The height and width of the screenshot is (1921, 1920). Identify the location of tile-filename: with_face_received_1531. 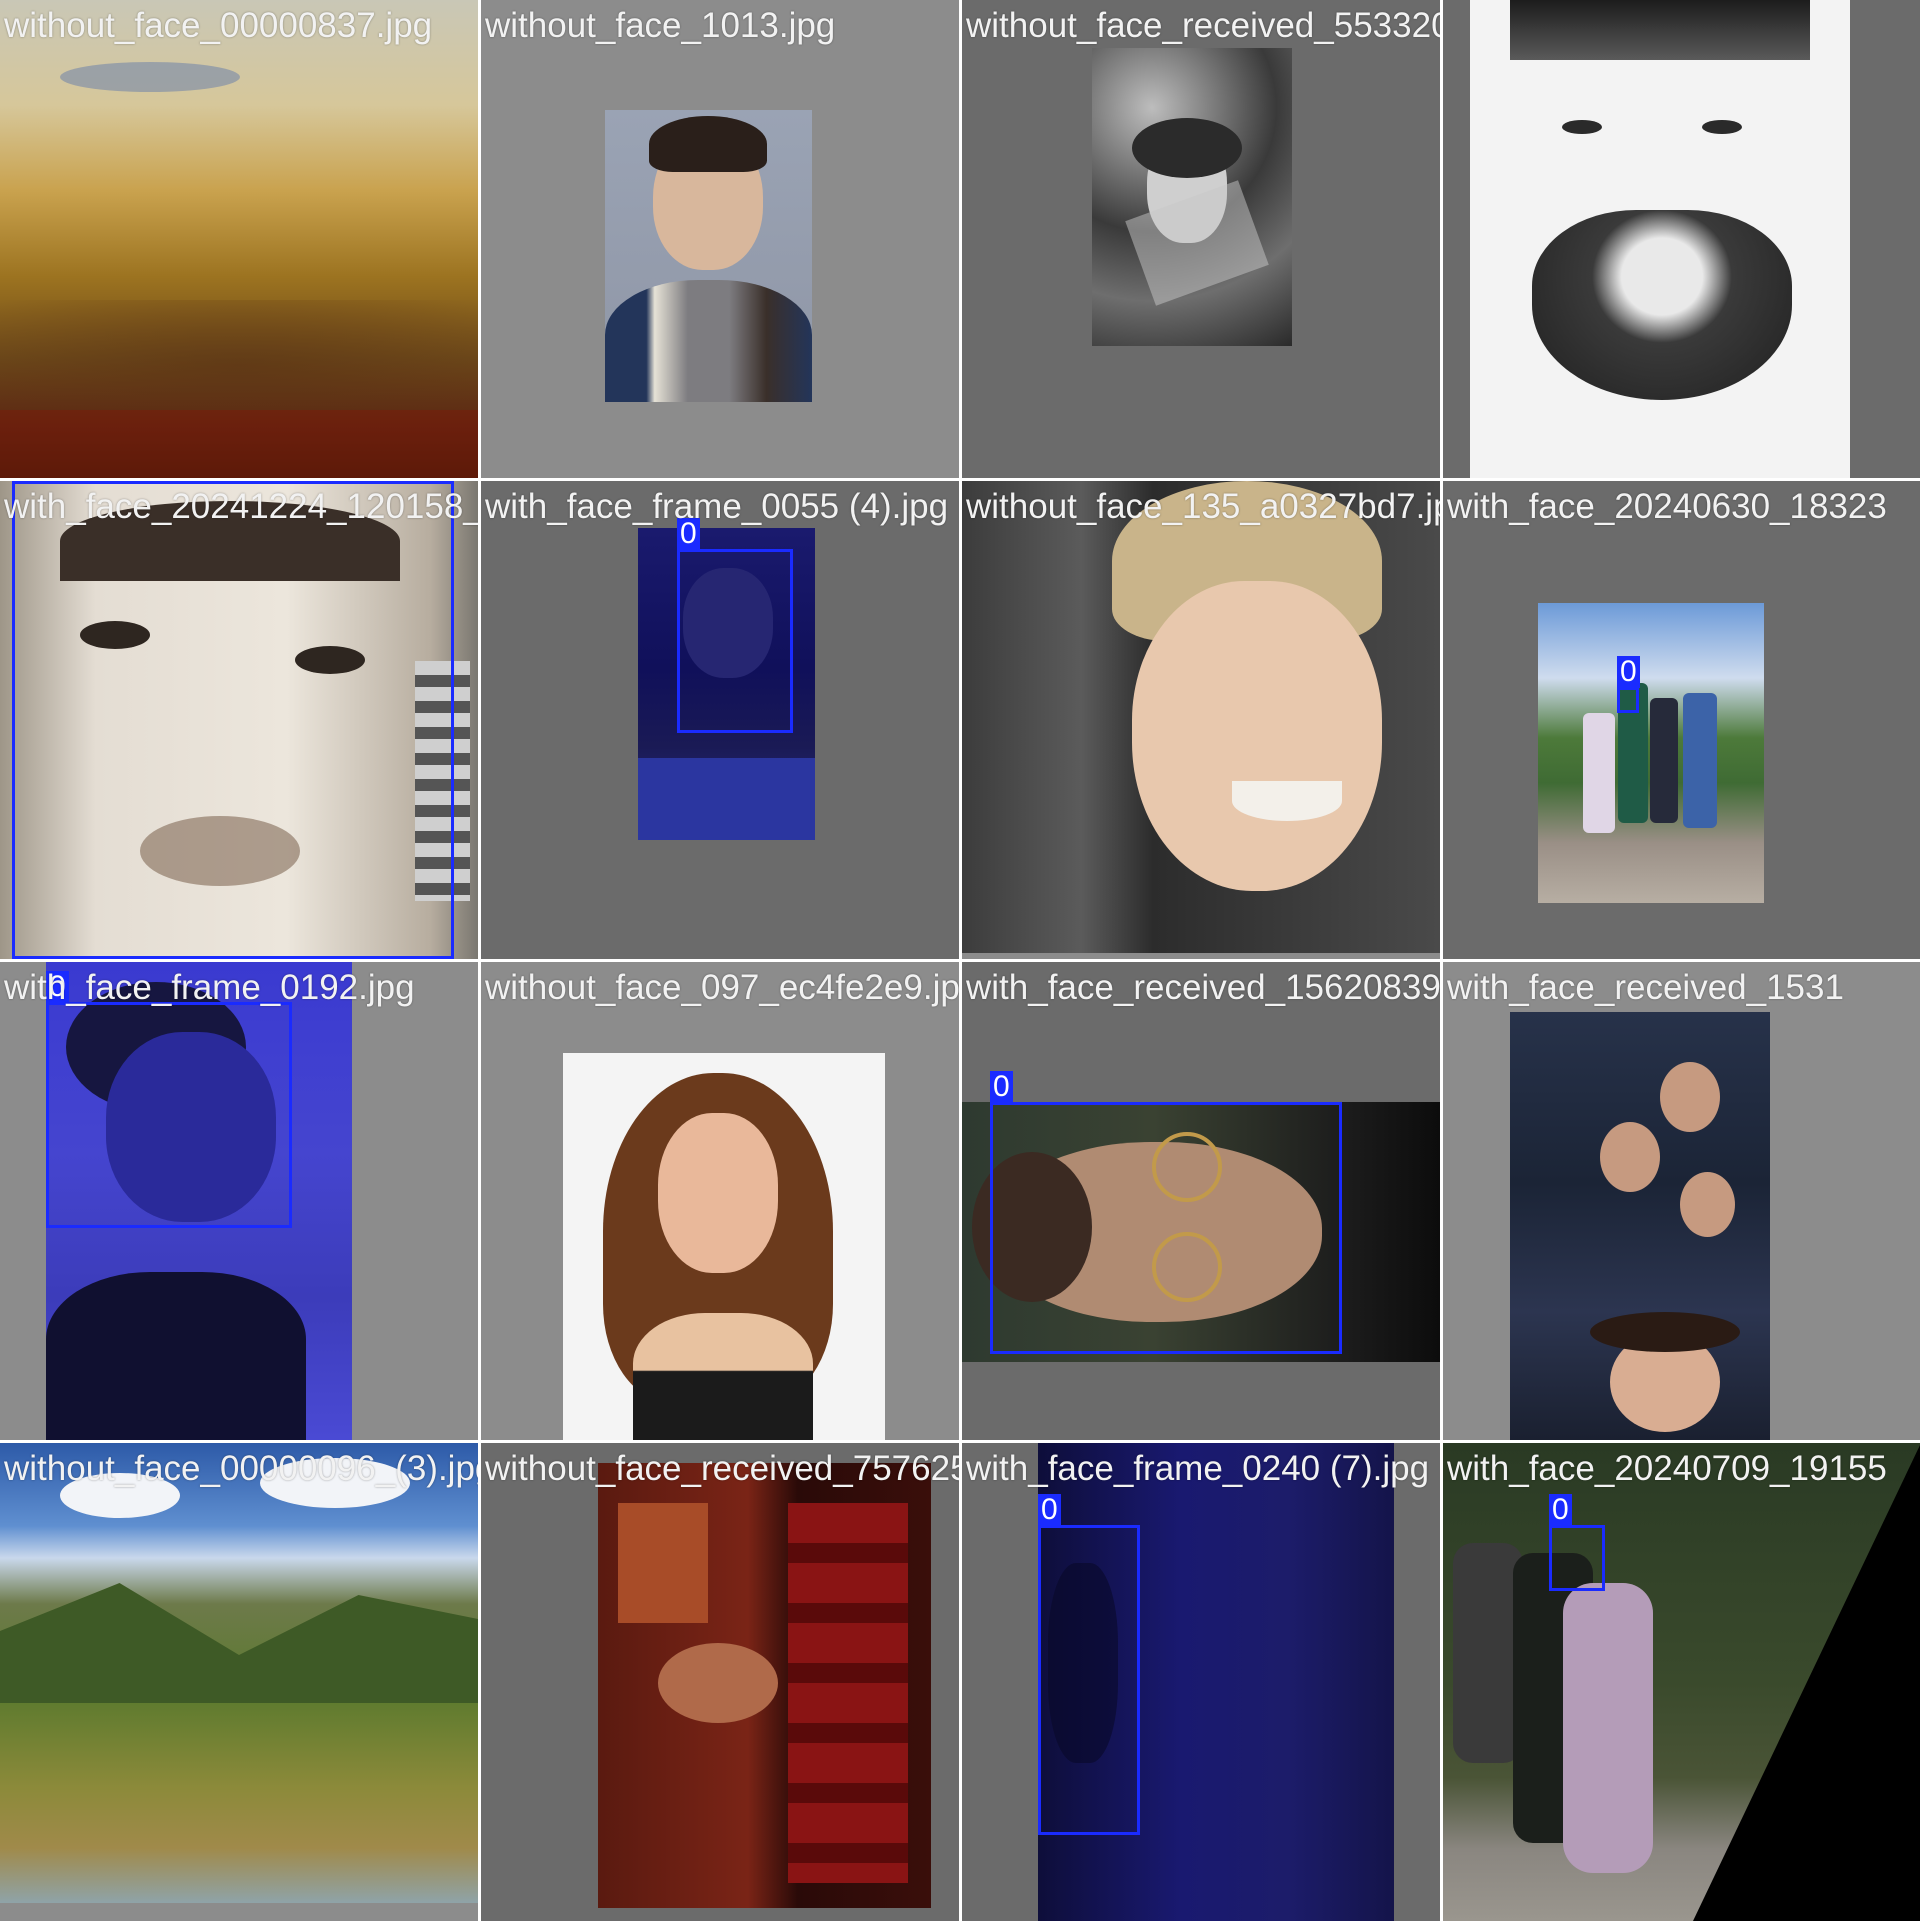
(1645, 987).